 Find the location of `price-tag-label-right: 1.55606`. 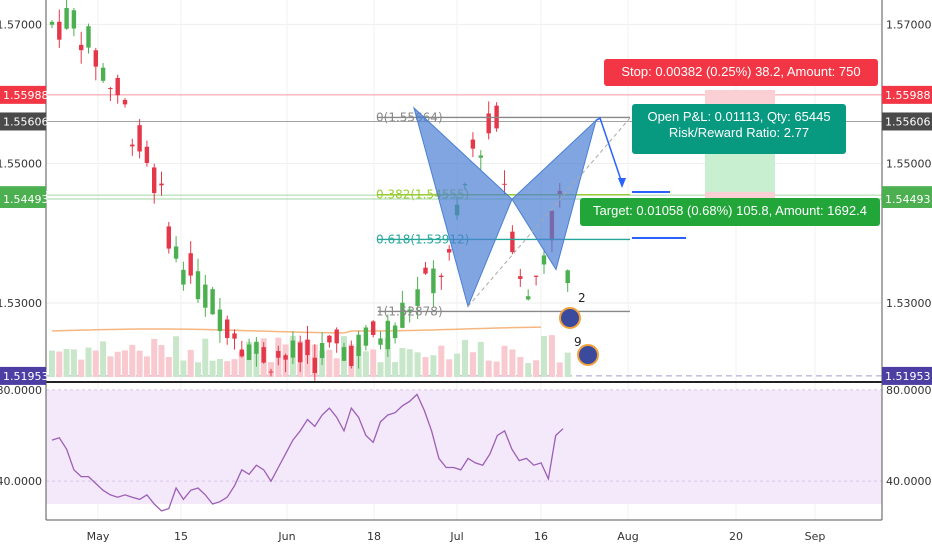

price-tag-label-right: 1.55606 is located at coordinates (908, 121).